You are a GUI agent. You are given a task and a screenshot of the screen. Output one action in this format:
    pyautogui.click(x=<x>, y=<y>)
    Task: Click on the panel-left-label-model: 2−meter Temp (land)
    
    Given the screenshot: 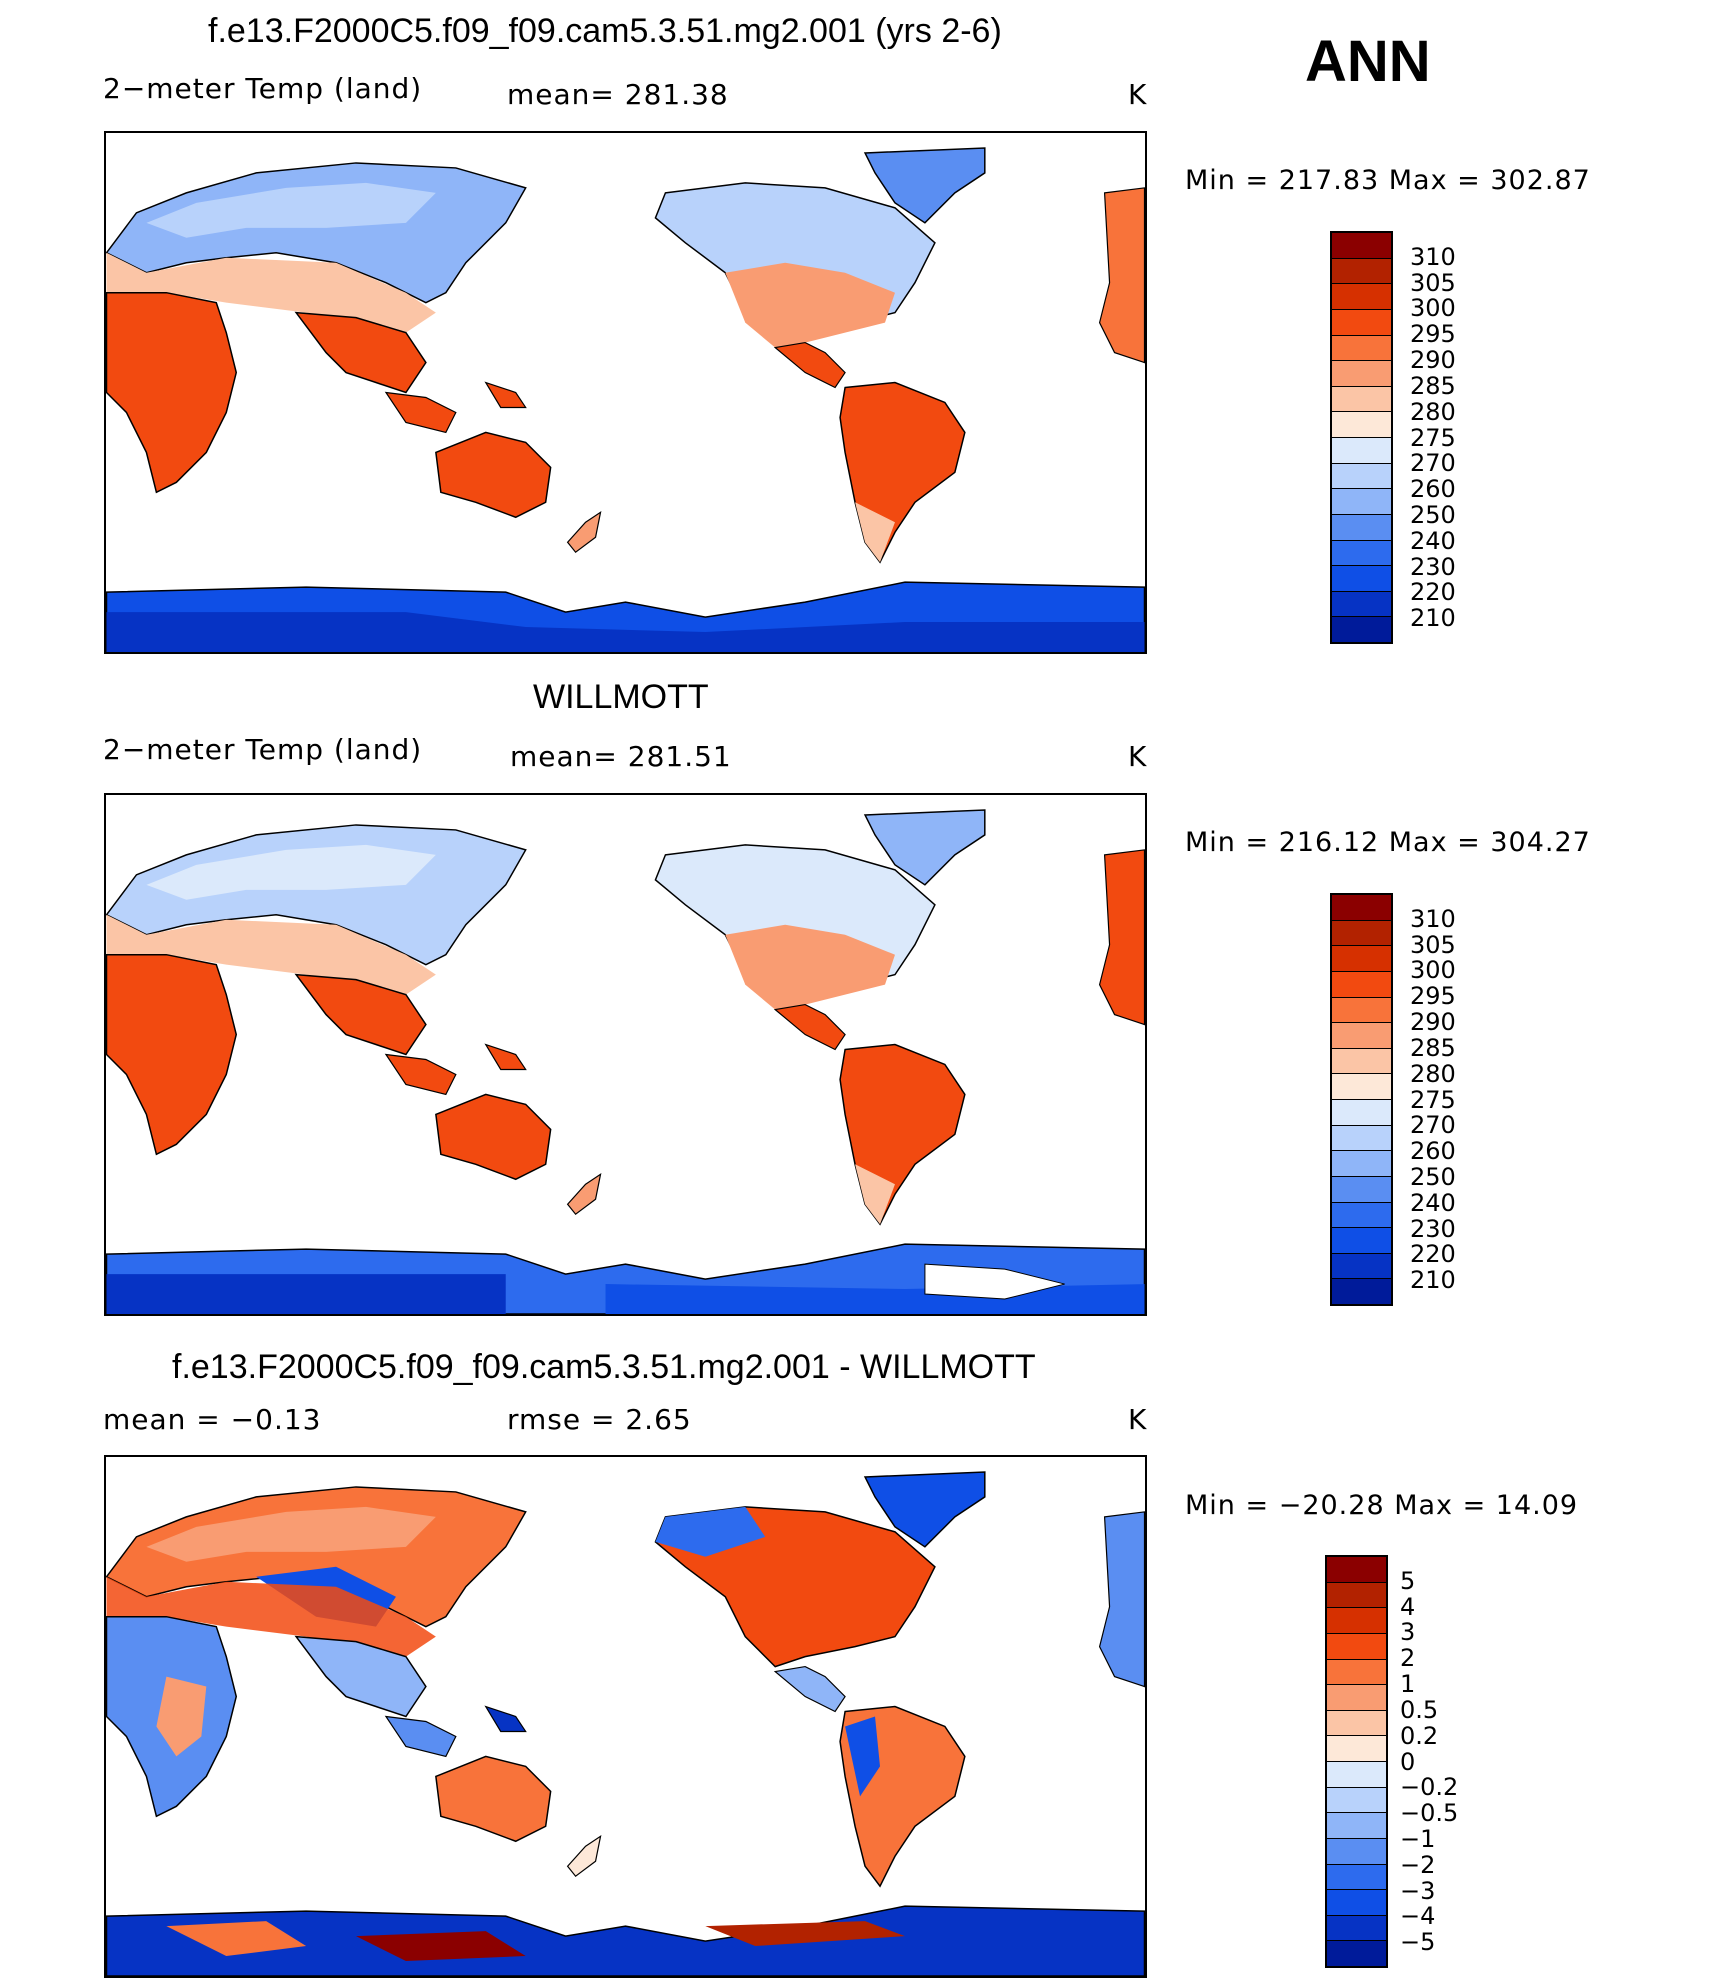 What is the action you would take?
    pyautogui.click(x=263, y=88)
    